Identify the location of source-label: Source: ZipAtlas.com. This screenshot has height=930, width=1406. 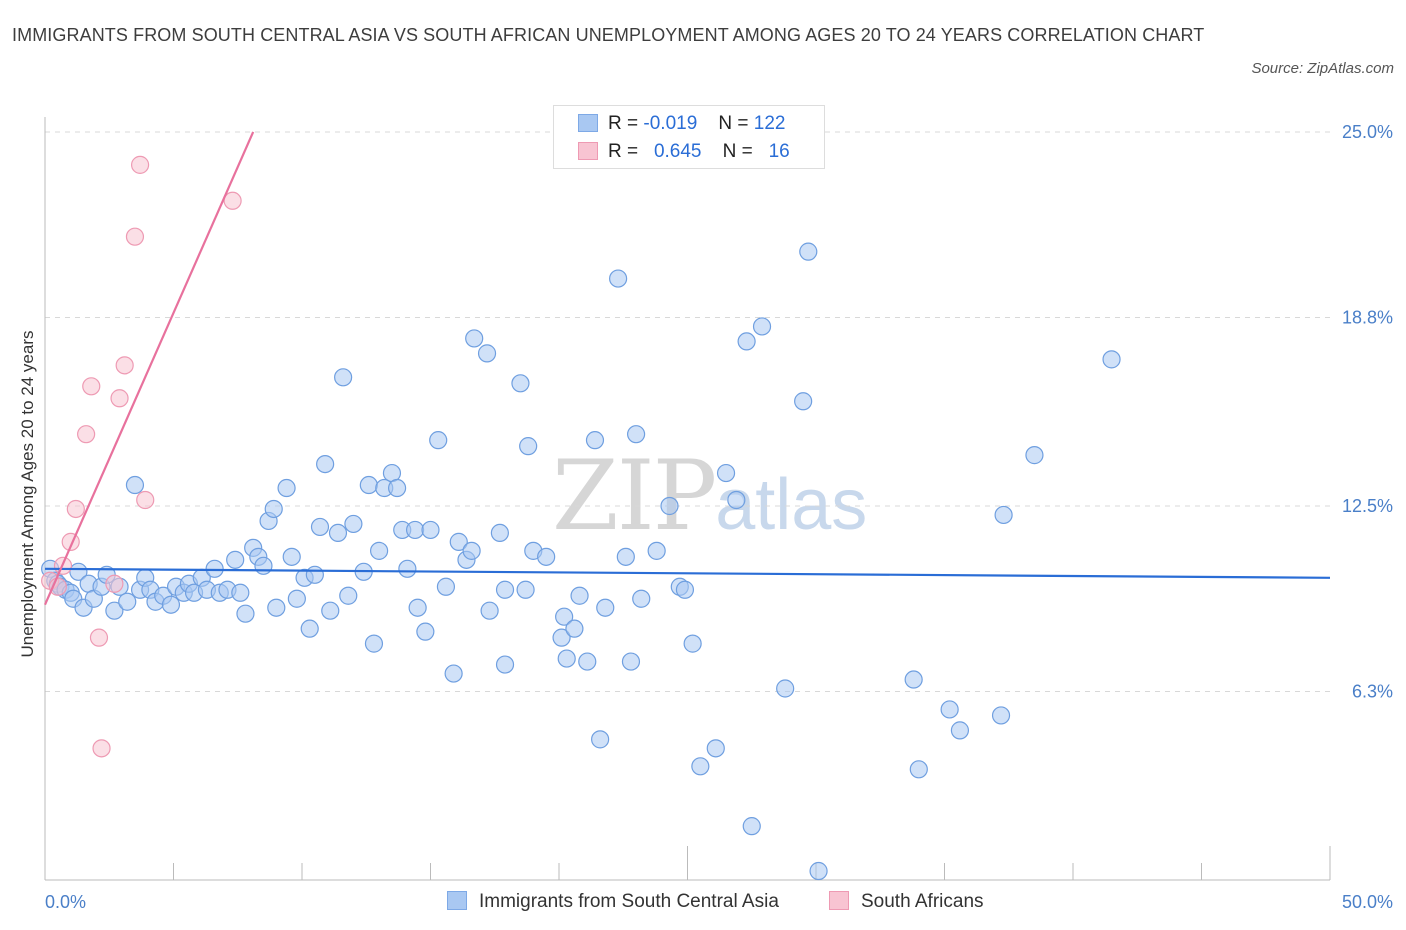
(1322, 68).